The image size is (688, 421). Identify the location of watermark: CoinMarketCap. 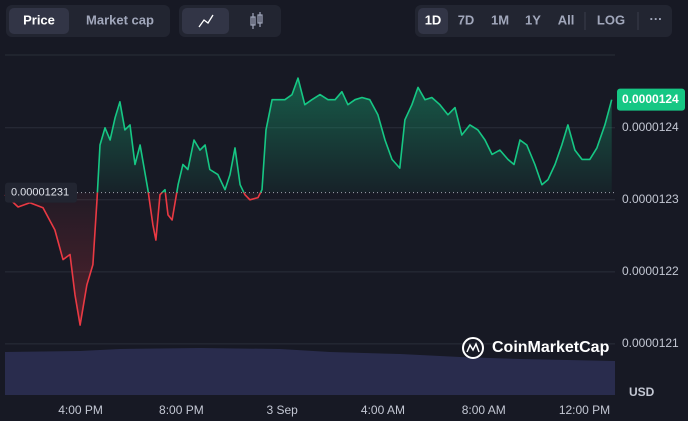
(536, 348).